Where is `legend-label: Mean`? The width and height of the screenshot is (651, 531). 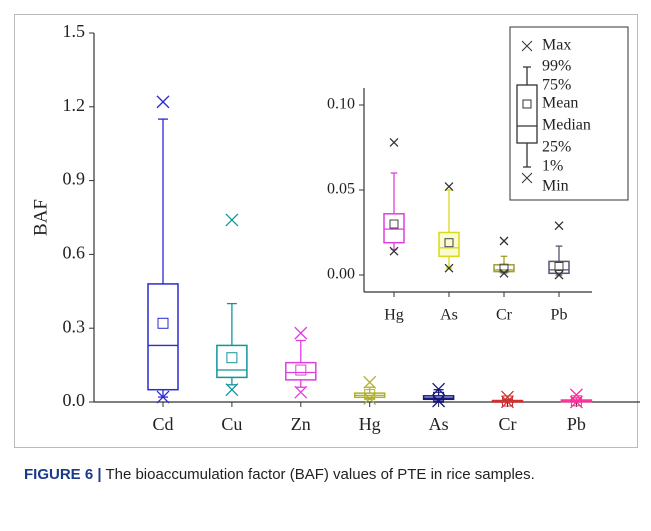
legend-label: Mean is located at coordinates (560, 103).